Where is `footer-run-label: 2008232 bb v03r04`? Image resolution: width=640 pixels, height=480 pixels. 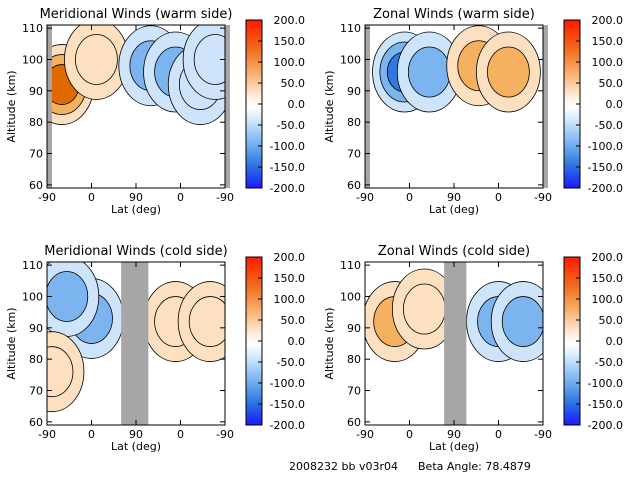
footer-run-label: 2008232 bb v03r04 is located at coordinates (343, 466).